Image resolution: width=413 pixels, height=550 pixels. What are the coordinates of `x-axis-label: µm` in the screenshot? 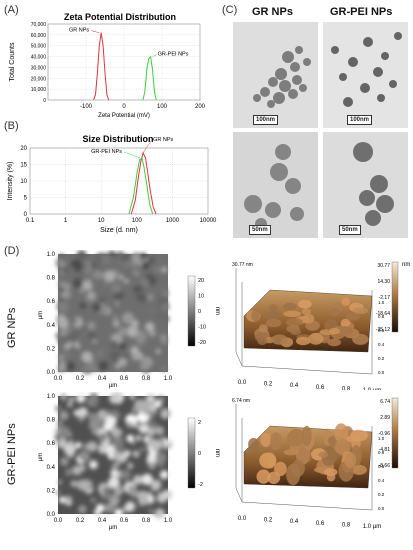 It's located at (113, 528).